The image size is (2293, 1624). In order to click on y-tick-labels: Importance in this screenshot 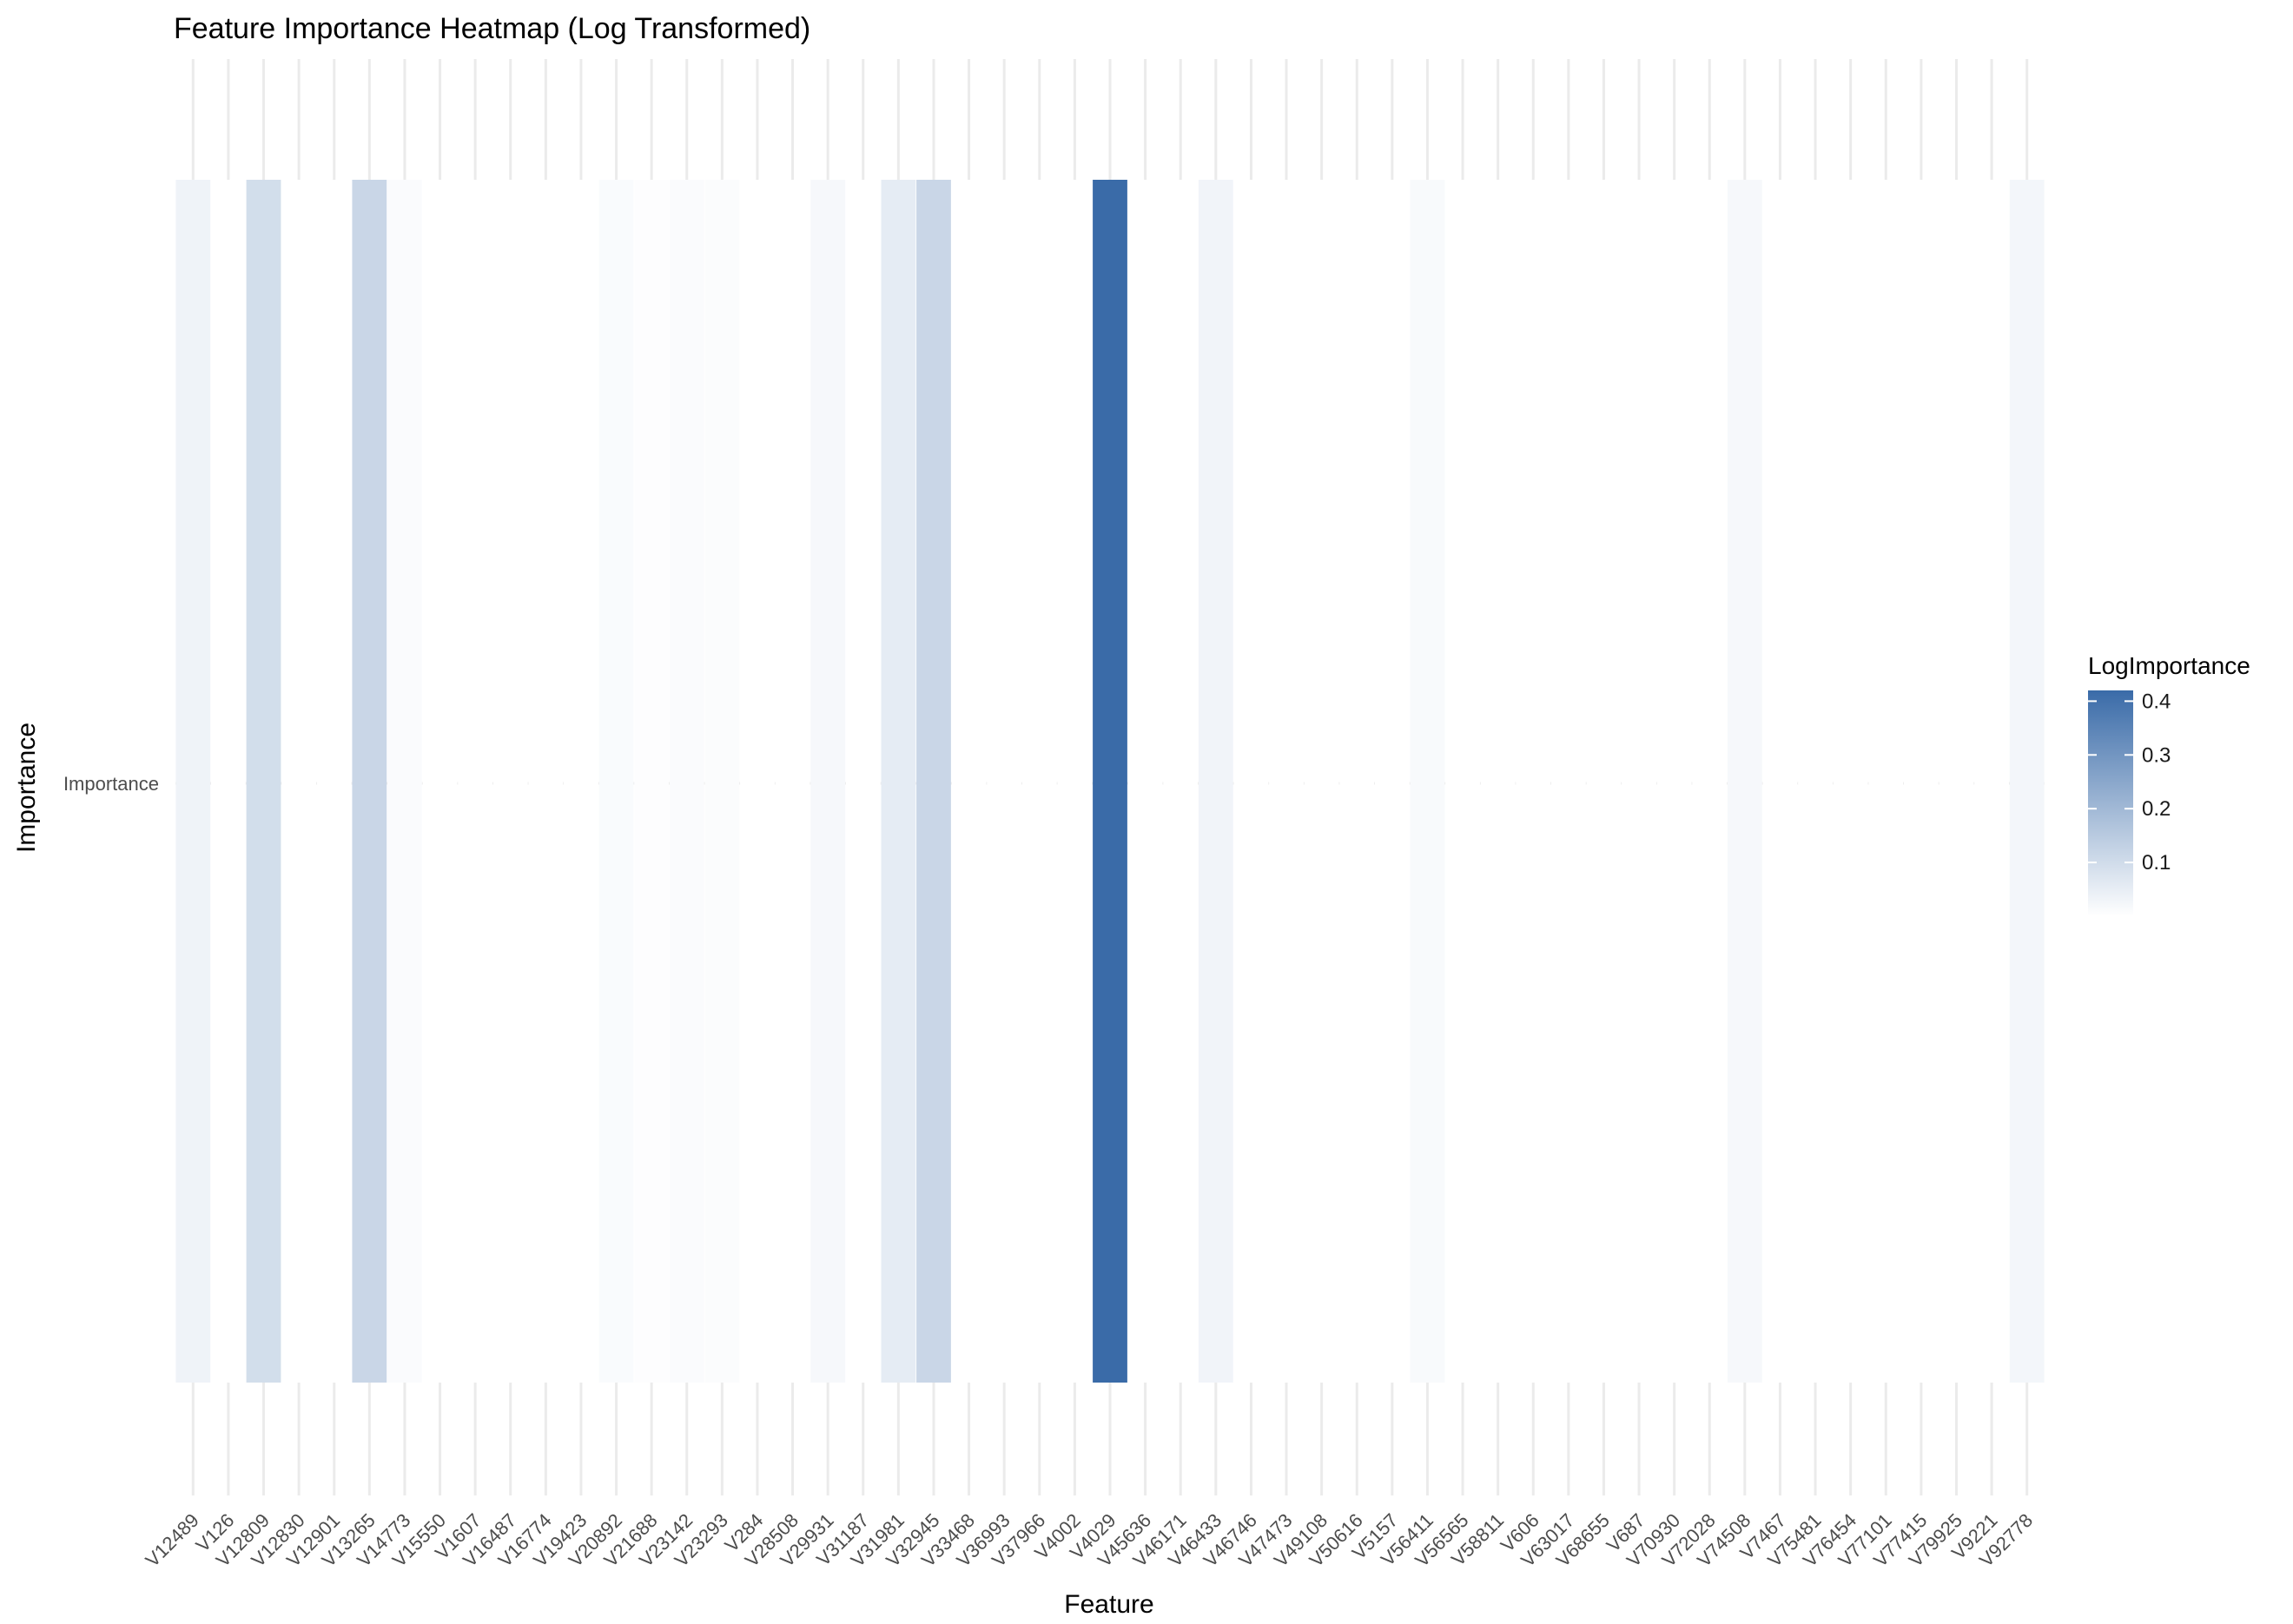, I will do `click(111, 784)`.